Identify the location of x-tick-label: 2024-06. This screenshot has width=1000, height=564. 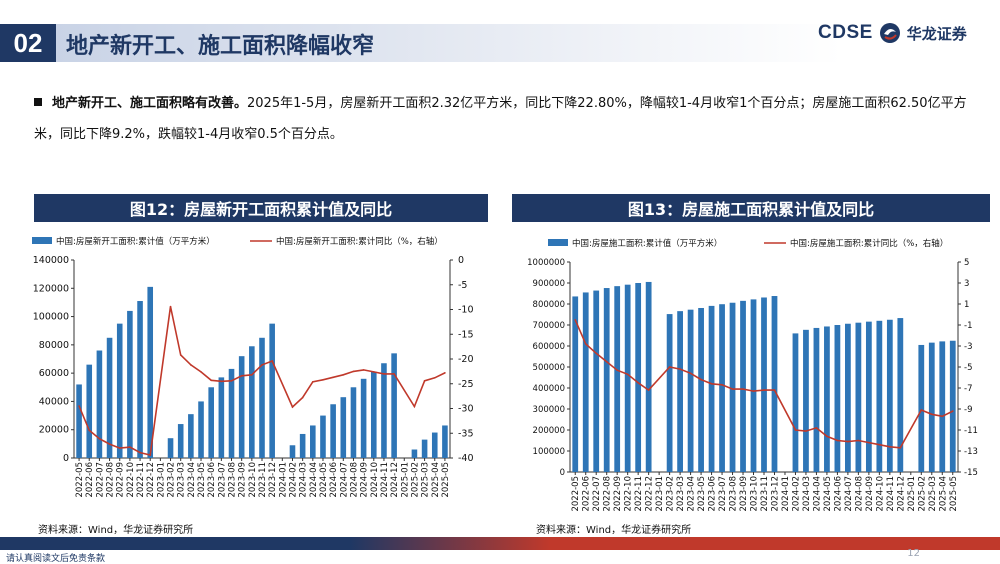
(334, 480).